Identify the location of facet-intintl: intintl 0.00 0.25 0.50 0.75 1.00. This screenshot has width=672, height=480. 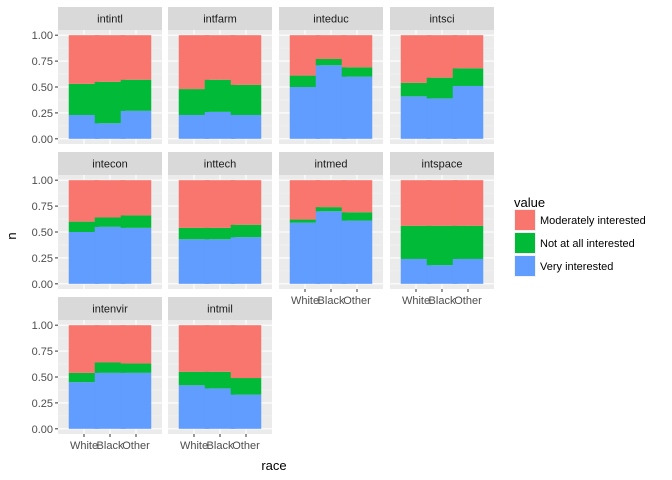
(97, 76).